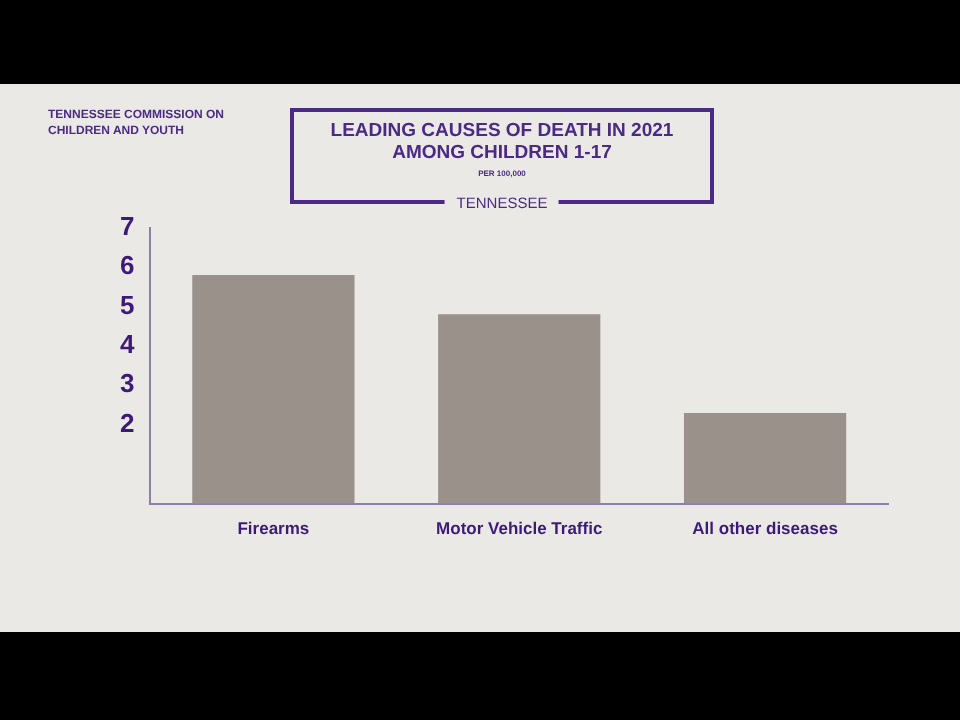 This screenshot has width=960, height=720. What do you see at coordinates (127, 304) in the screenshot?
I see `y-tick-label: 5` at bounding box center [127, 304].